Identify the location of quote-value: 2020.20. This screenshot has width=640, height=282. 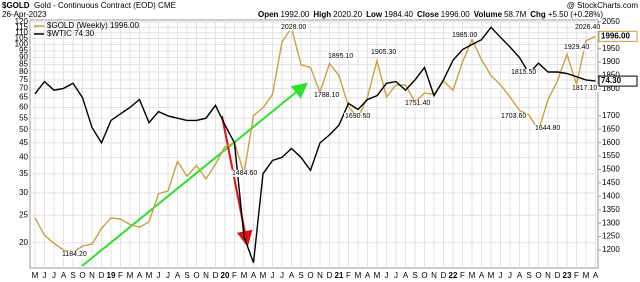
(347, 14).